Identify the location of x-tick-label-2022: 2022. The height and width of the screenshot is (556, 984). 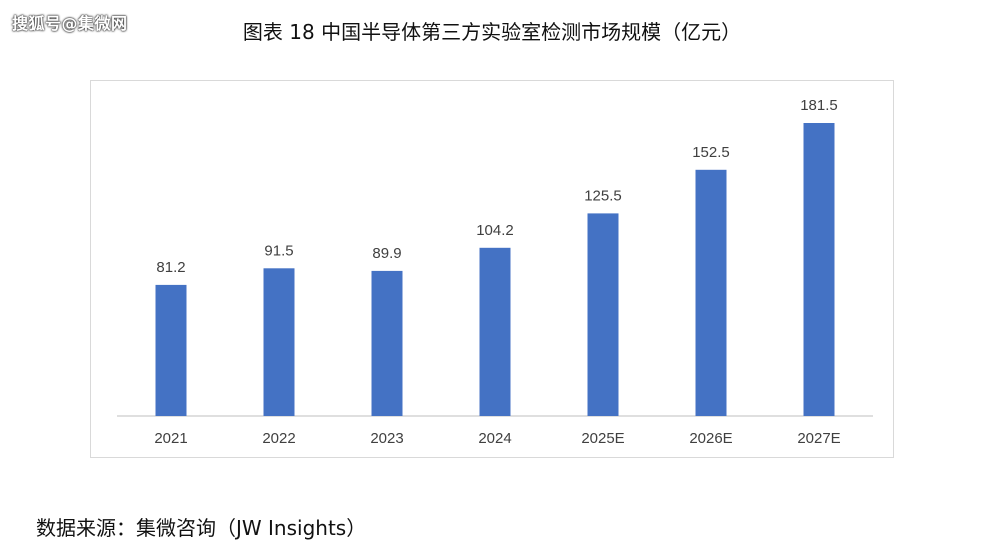
(278, 438).